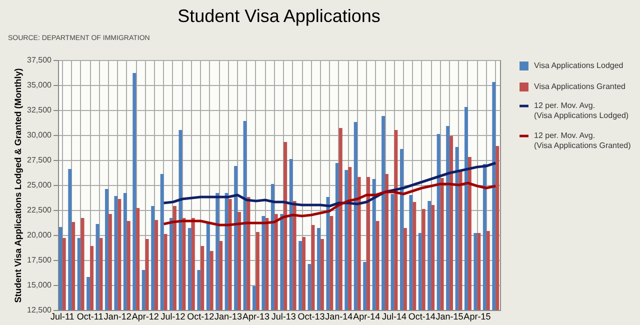 This screenshot has height=325, width=640. What do you see at coordinates (39, 210) in the screenshot?
I see `y-tick-label: 22,500` at bounding box center [39, 210].